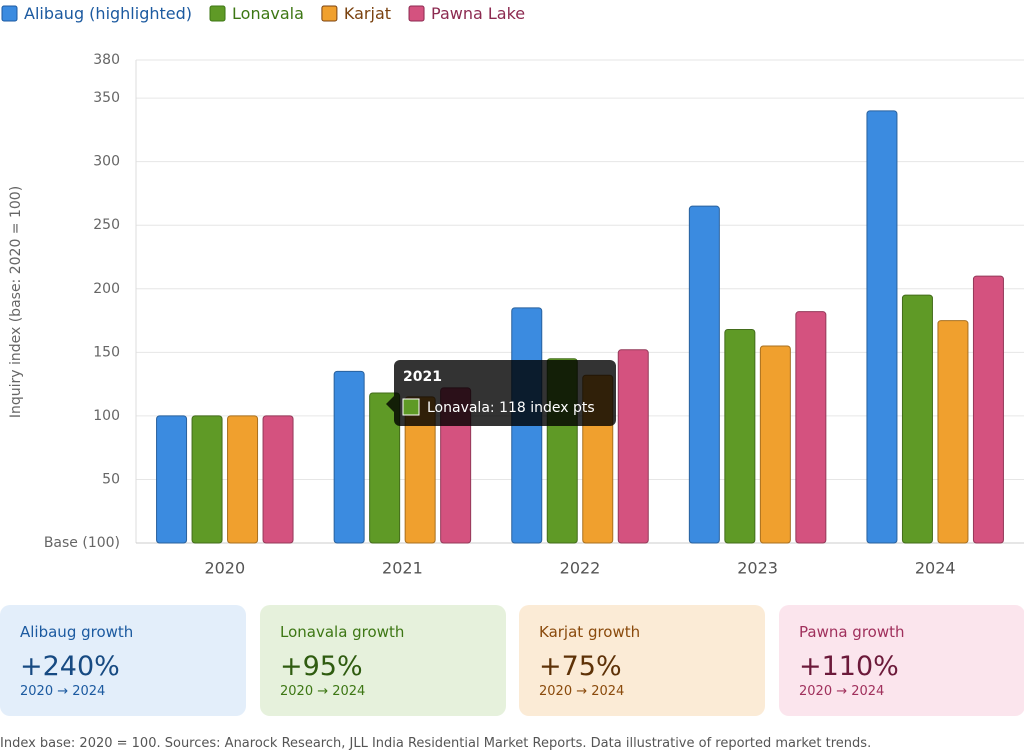 This screenshot has width=1024, height=752. Describe the element at coordinates (342, 632) in the screenshot. I see `card-label: Lonavala growth` at that location.